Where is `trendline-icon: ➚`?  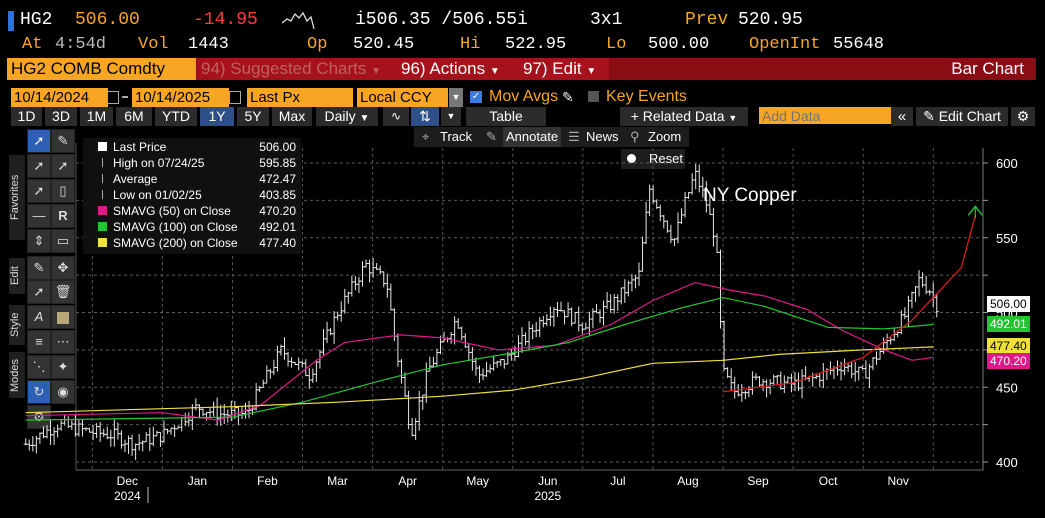 trendline-icon: ➚ is located at coordinates (39, 166).